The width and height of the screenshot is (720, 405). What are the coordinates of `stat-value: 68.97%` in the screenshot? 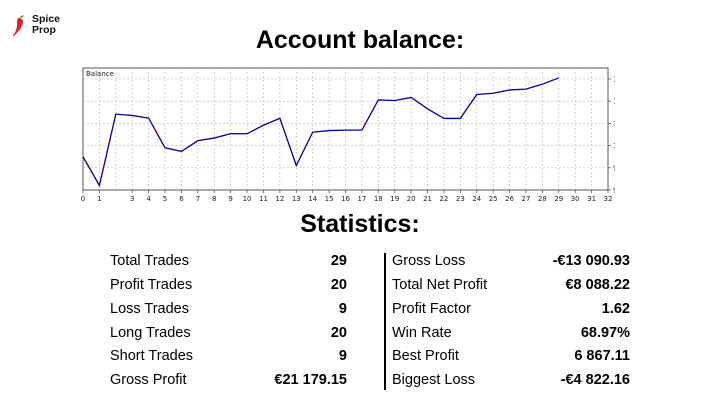 It's located at (605, 333).